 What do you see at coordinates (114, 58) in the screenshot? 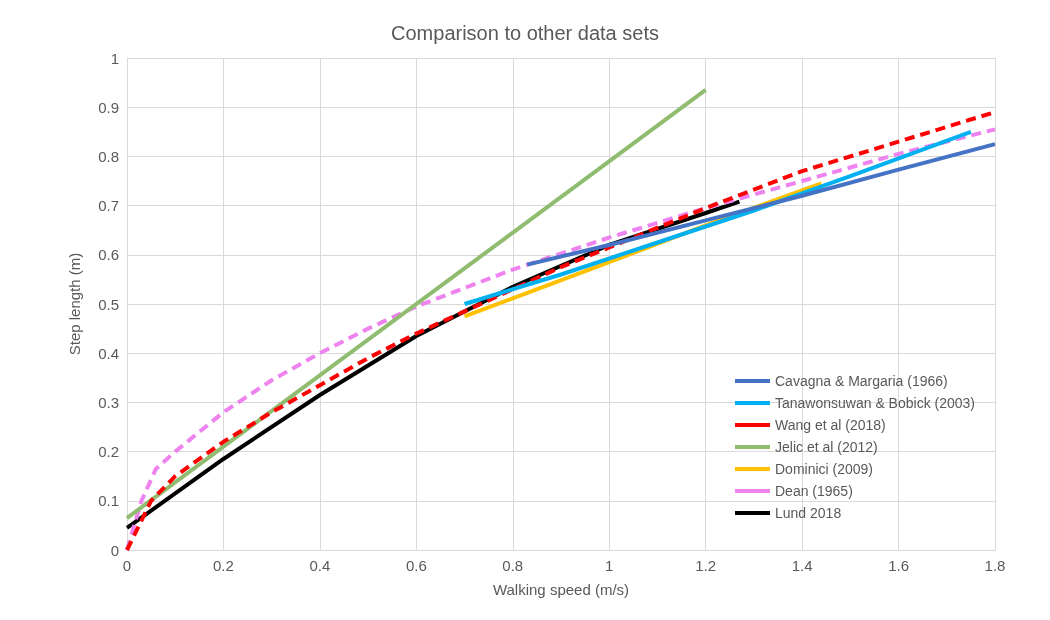
I see `y-tick-label: 1` at bounding box center [114, 58].